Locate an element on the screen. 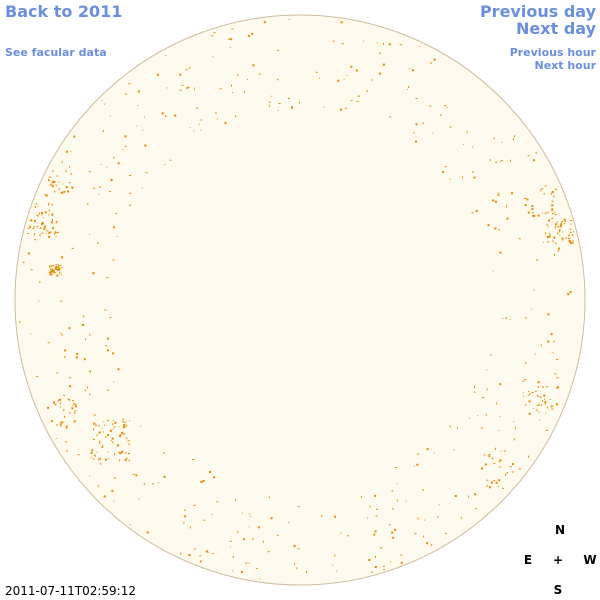  previous-hour-link: Previous hour is located at coordinates (553, 52).